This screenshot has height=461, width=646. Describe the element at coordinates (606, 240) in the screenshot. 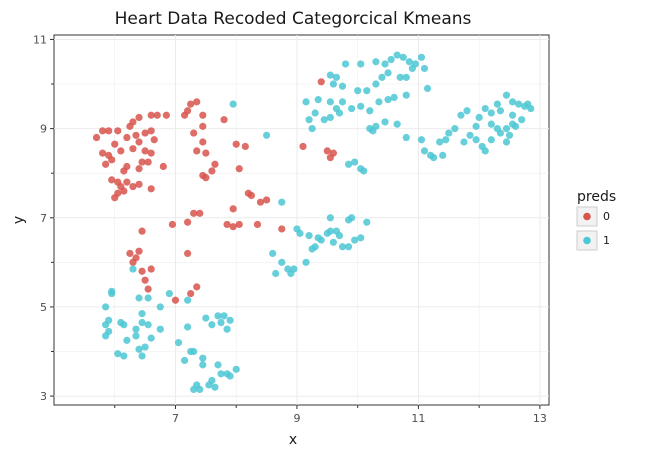

I see `legend-label-1: 1` at that location.